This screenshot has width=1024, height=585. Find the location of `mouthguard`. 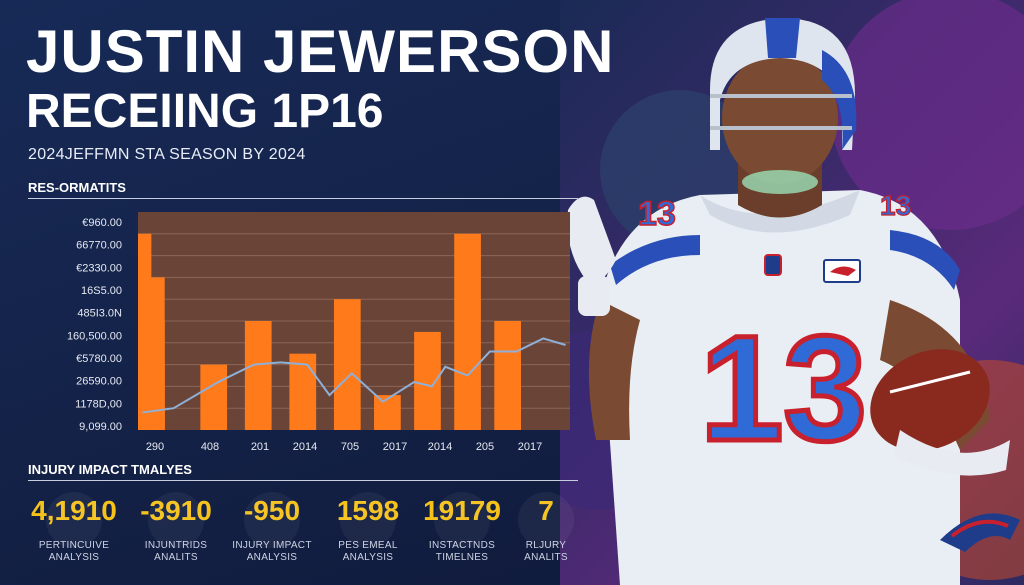

mouthguard is located at coordinates (780, 182).